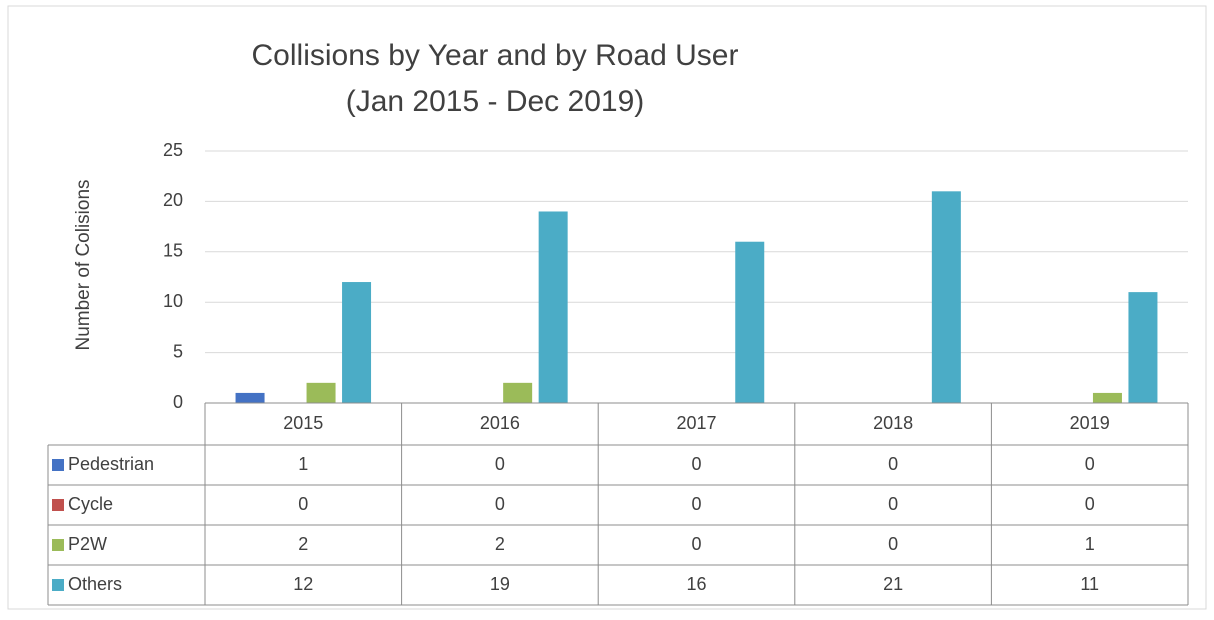 This screenshot has width=1214, height=620. What do you see at coordinates (1090, 423) in the screenshot?
I see `table-header: 2019` at bounding box center [1090, 423].